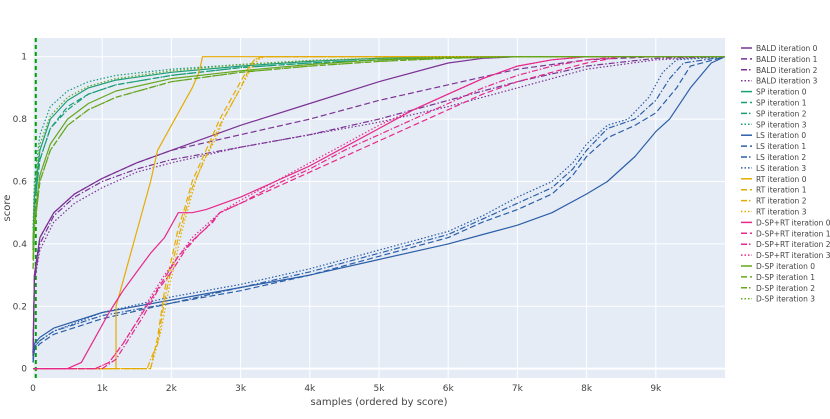 Image resolution: width=830 pixels, height=419 pixels. What do you see at coordinates (787, 48) in the screenshot?
I see `legend-label: BALD iteration 0` at bounding box center [787, 48].